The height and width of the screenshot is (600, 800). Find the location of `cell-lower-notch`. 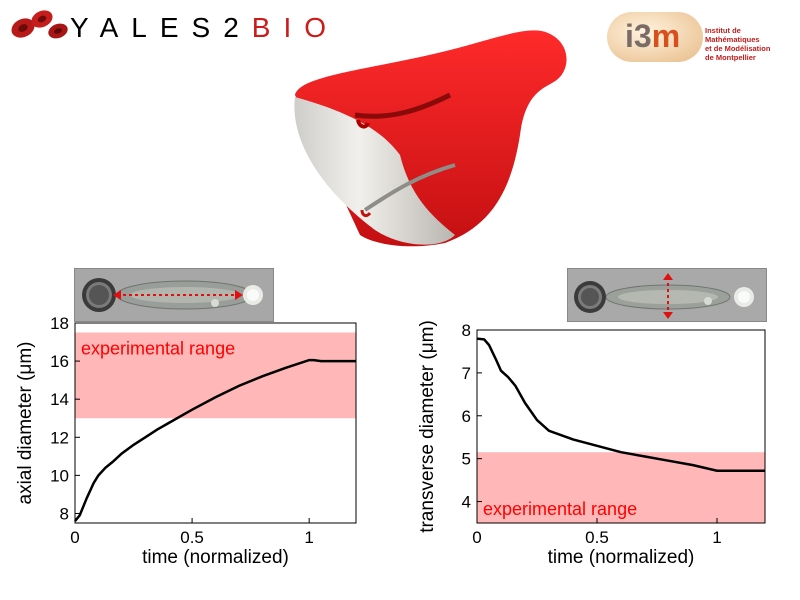

cell-lower-notch is located at coordinates (366, 213).